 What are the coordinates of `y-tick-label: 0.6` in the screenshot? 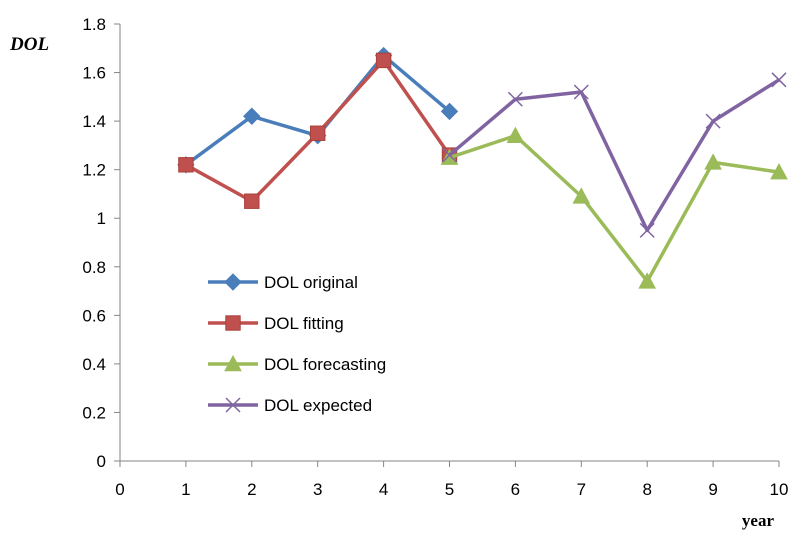 It's located at (94, 315).